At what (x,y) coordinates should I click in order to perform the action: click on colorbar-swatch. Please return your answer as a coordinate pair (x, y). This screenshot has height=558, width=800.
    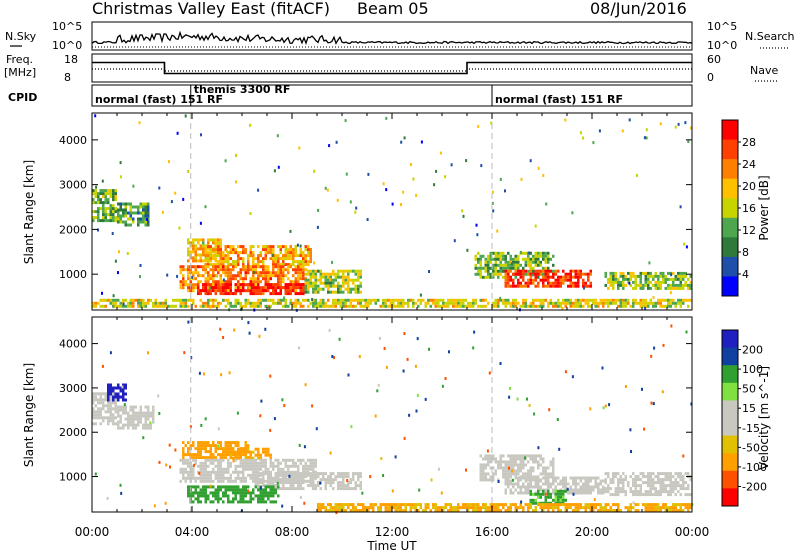
    Looking at the image, I should click on (730, 444).